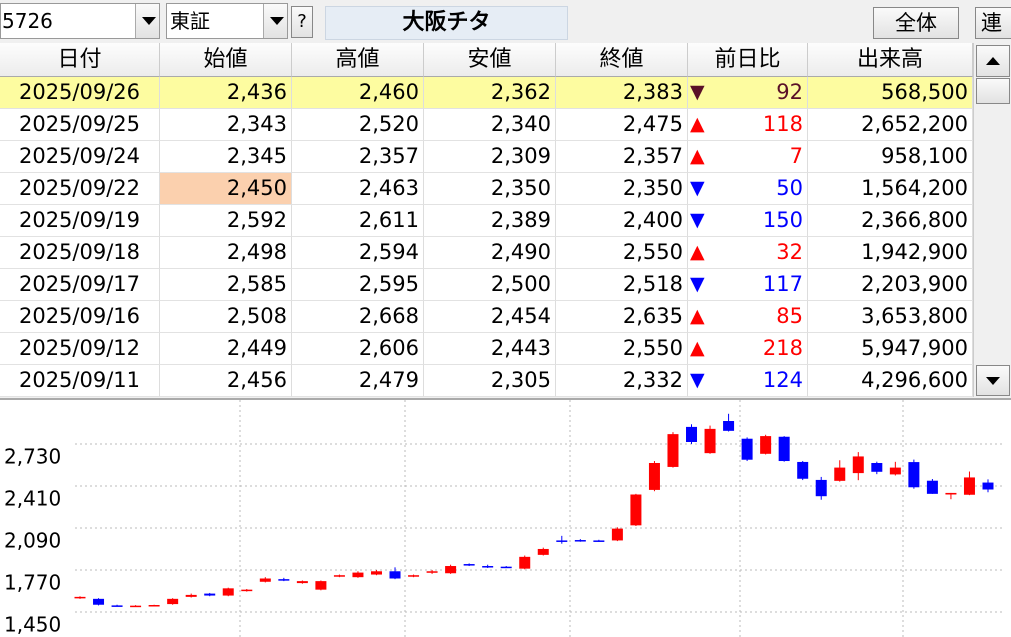 This screenshot has width=1011, height=637. What do you see at coordinates (226, 253) in the screenshot?
I see `price-cell: 2,498` at bounding box center [226, 253].